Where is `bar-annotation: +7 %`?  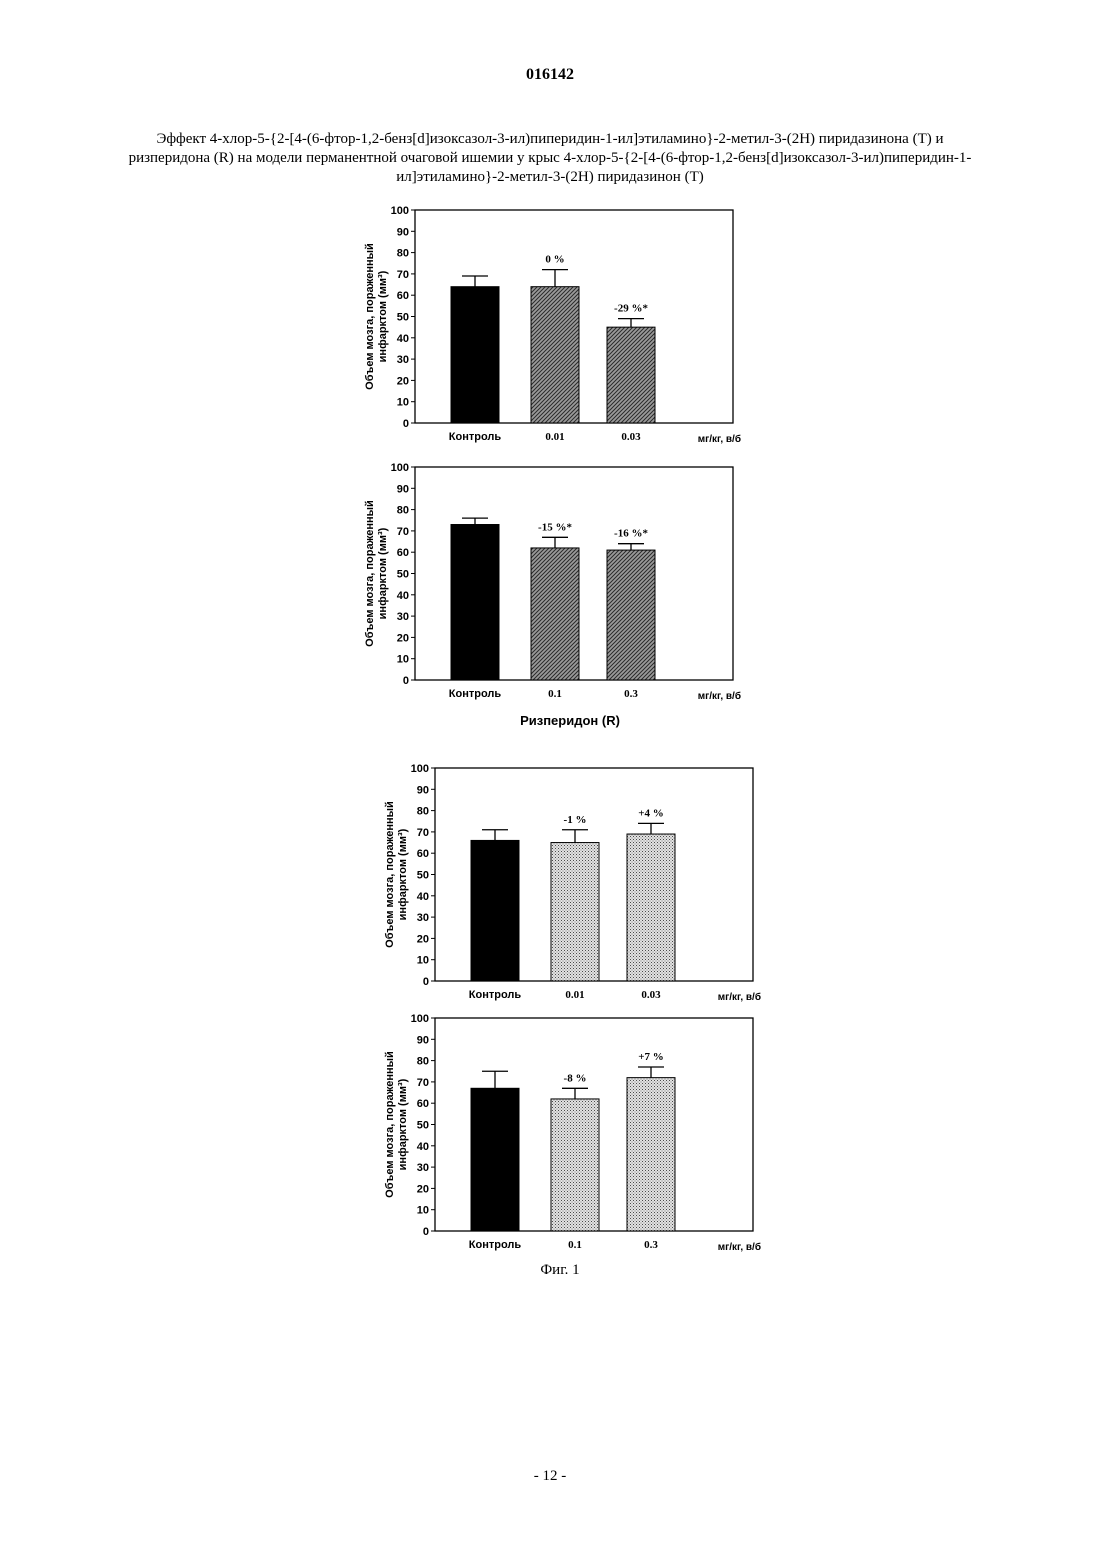 bar-annotation: +7 % is located at coordinates (651, 1057).